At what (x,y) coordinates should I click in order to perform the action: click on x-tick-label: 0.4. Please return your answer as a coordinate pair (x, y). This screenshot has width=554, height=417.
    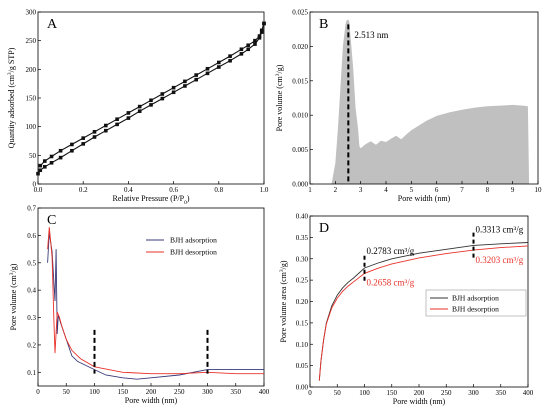
    Looking at the image, I should click on (128, 190).